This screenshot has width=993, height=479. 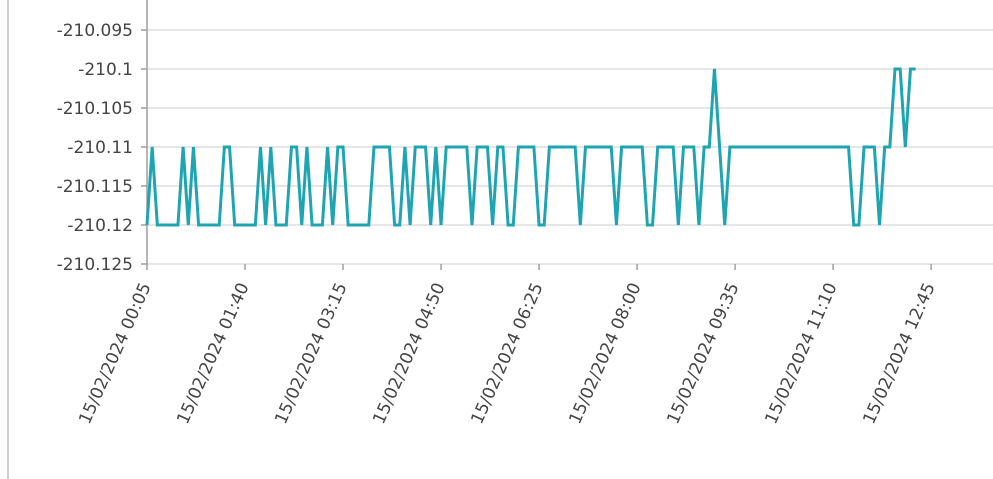 What do you see at coordinates (95, 31) in the screenshot?
I see `y-tick-label: -210.095` at bounding box center [95, 31].